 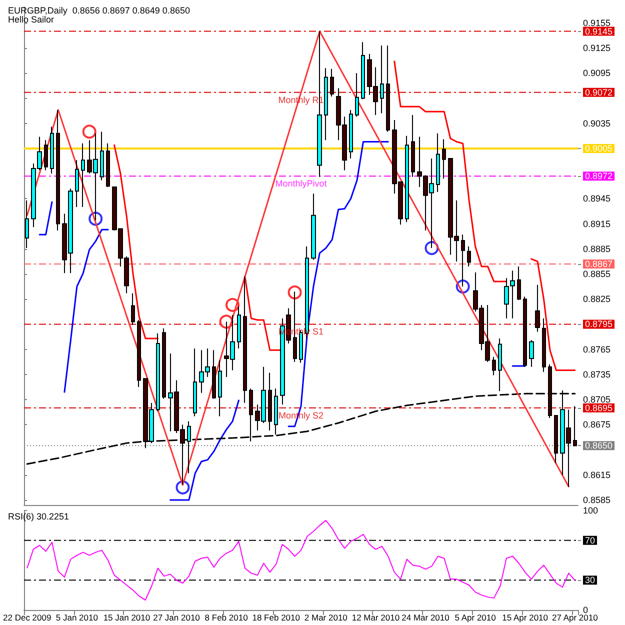 What do you see at coordinates (99, 11) in the screenshot?
I see `chart-title: EURGBP,Daily 0.8656 0.8697 0.8649 0.8650` at bounding box center [99, 11].